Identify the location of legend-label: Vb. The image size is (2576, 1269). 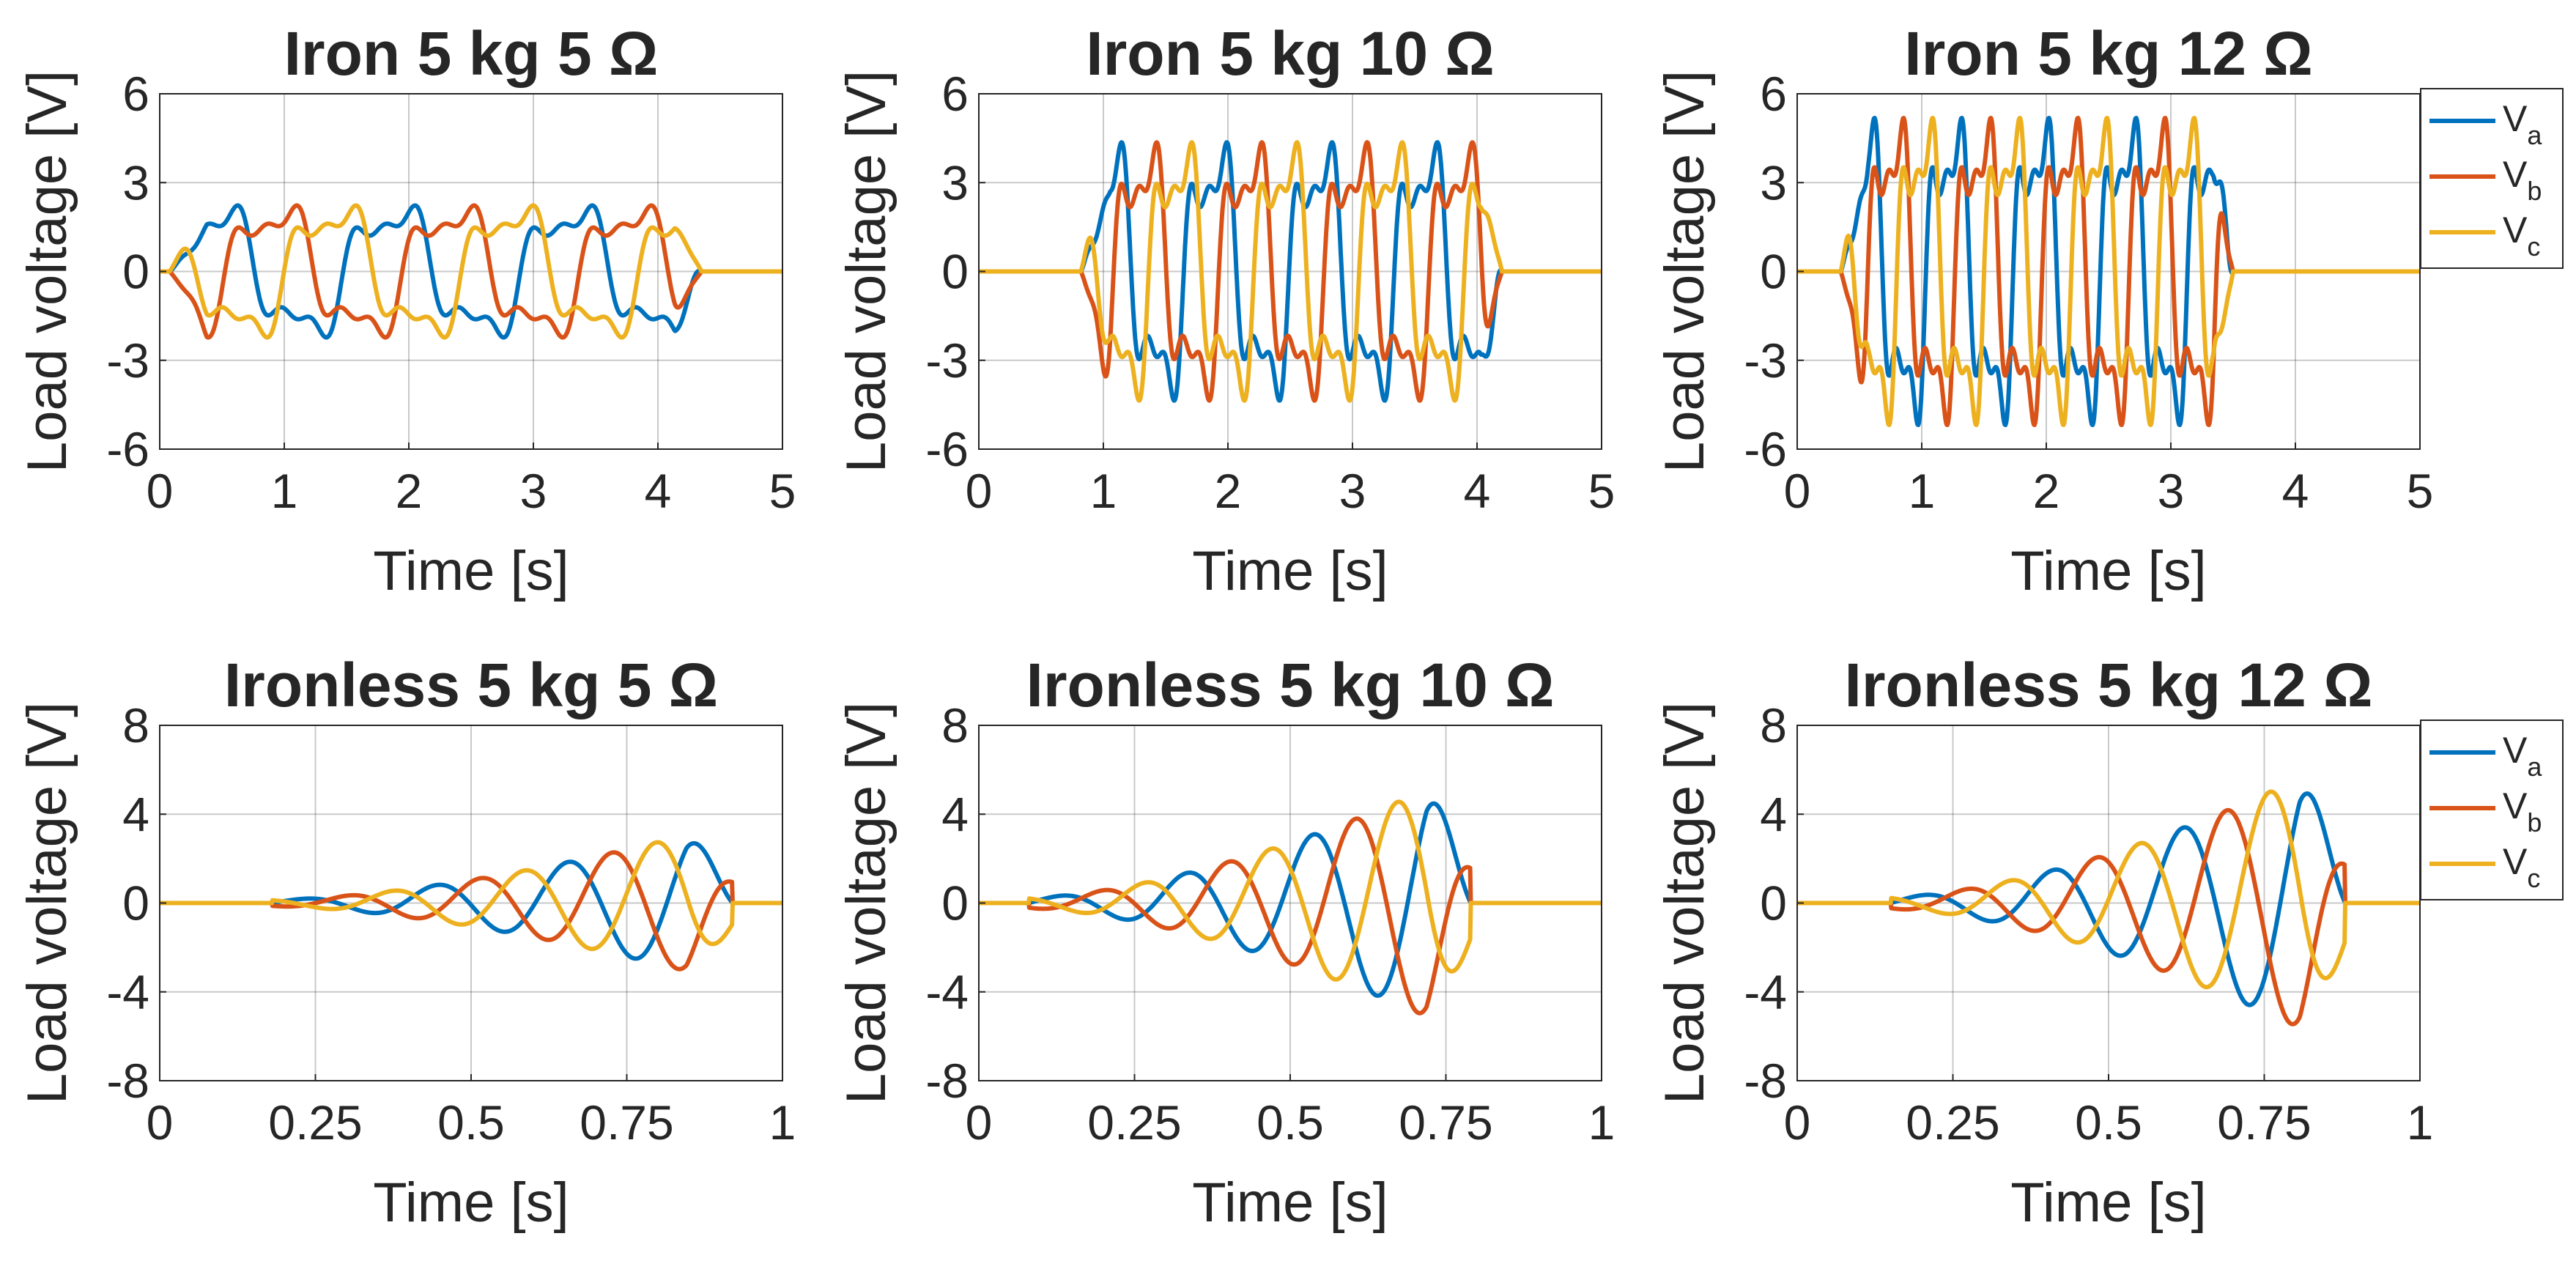
(2522, 811).